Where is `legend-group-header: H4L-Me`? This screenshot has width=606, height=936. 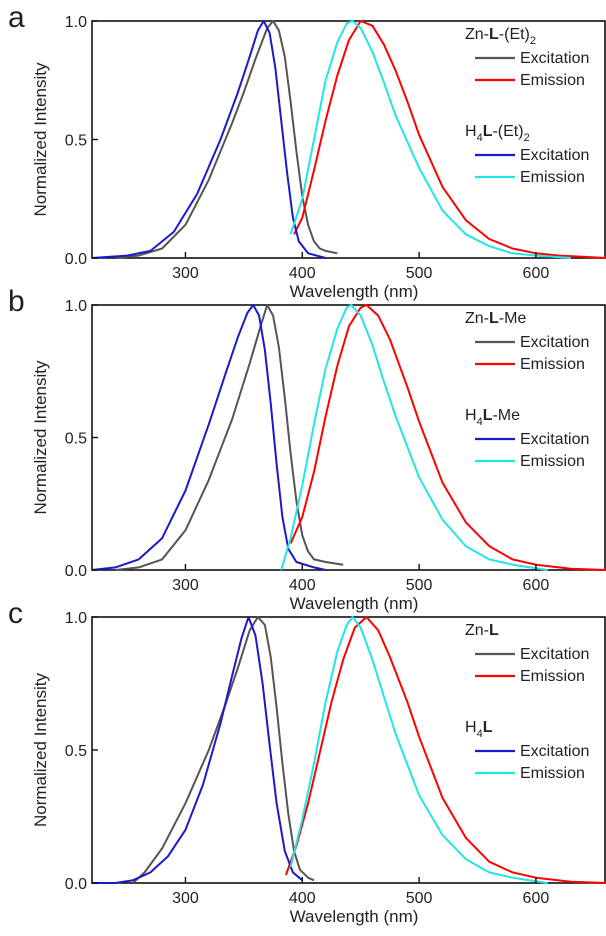
legend-group-header: H4L-Me is located at coordinates (492, 417).